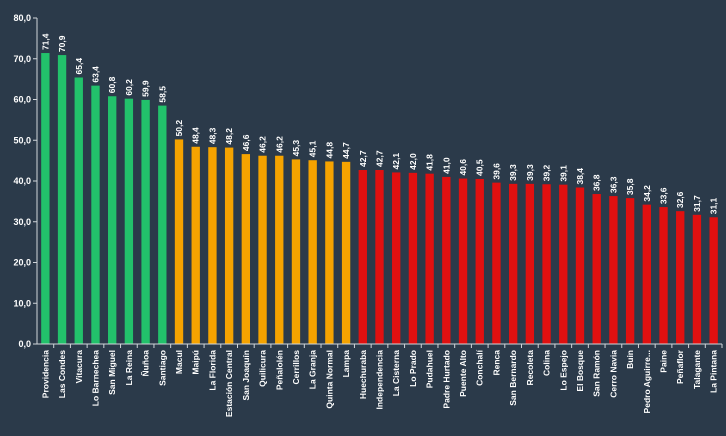 This screenshot has height=436, width=726. I want to click on x-tick-label: Padre Hurtado, so click(446, 379).